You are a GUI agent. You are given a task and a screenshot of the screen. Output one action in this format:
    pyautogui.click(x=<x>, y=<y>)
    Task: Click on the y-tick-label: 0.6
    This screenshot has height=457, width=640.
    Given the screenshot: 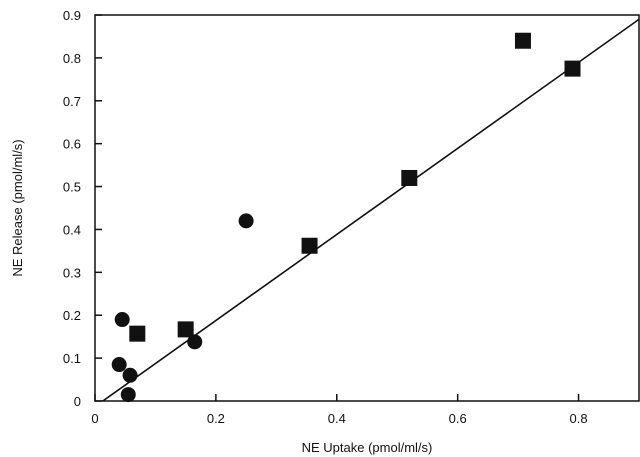 What is the action you would take?
    pyautogui.click(x=72, y=144)
    